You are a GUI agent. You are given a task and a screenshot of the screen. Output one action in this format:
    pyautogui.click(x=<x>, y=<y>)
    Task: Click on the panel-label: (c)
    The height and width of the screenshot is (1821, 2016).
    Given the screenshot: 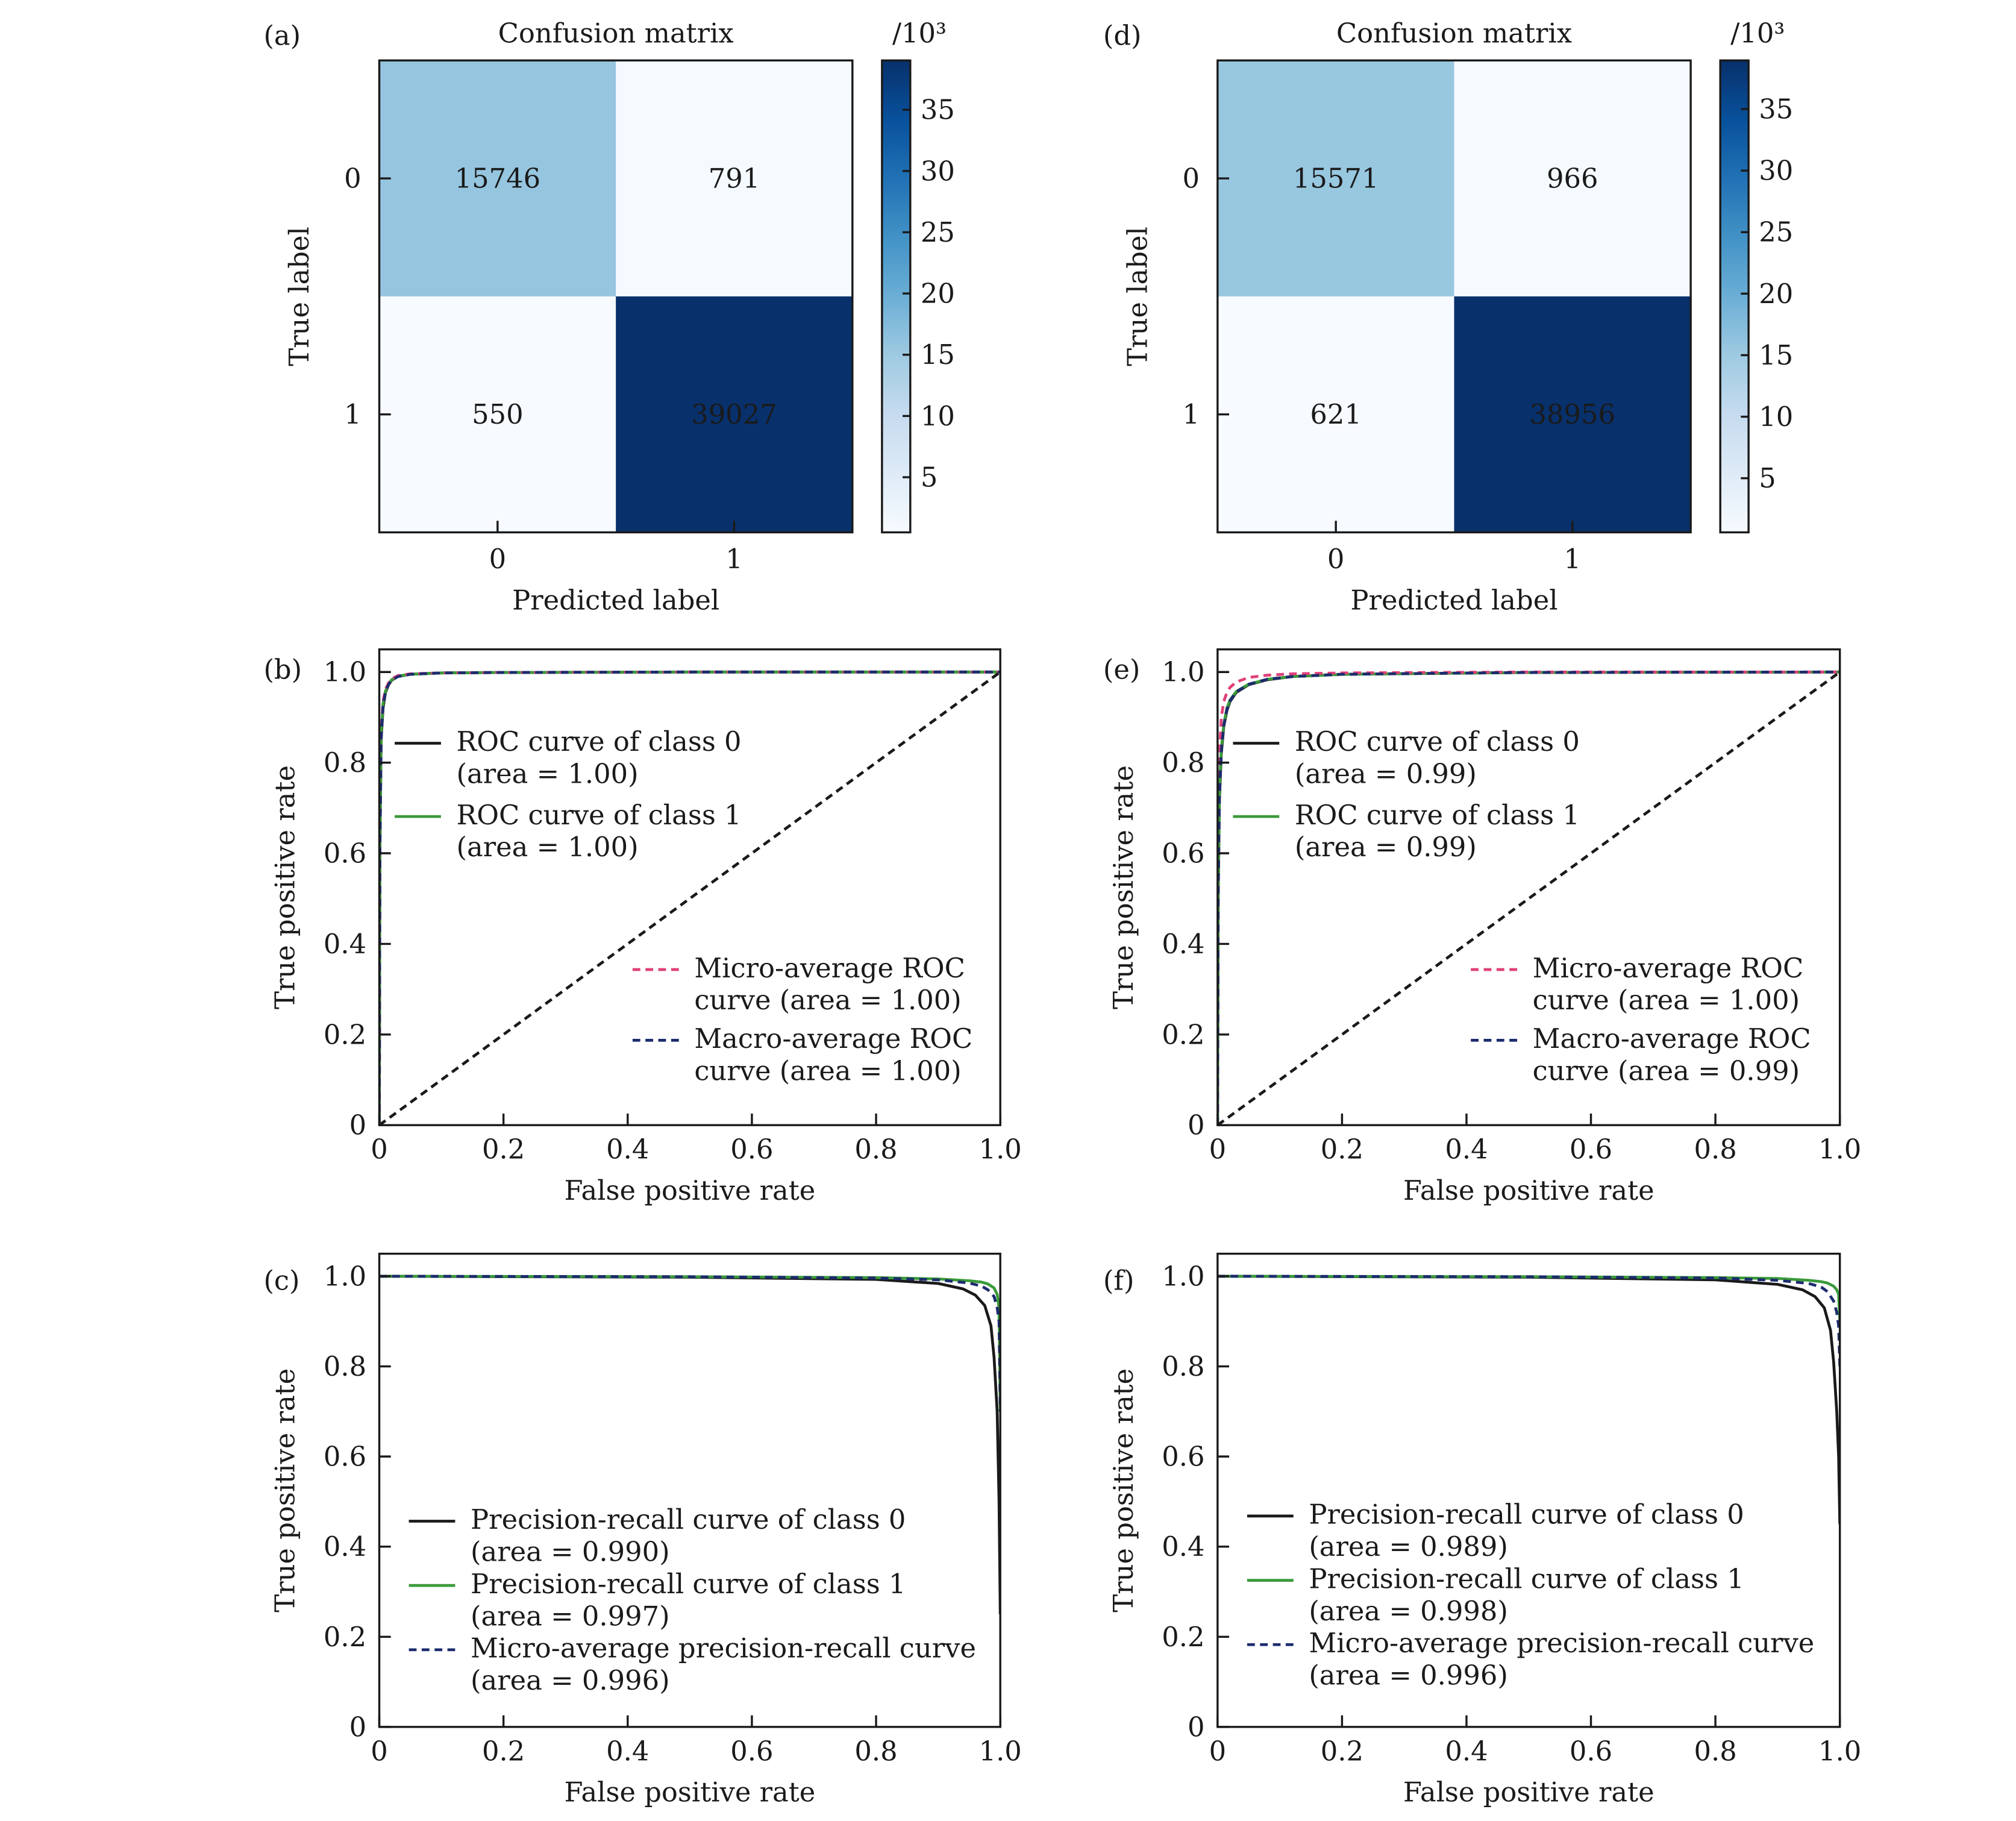 What is the action you would take?
    pyautogui.click(x=281, y=1280)
    